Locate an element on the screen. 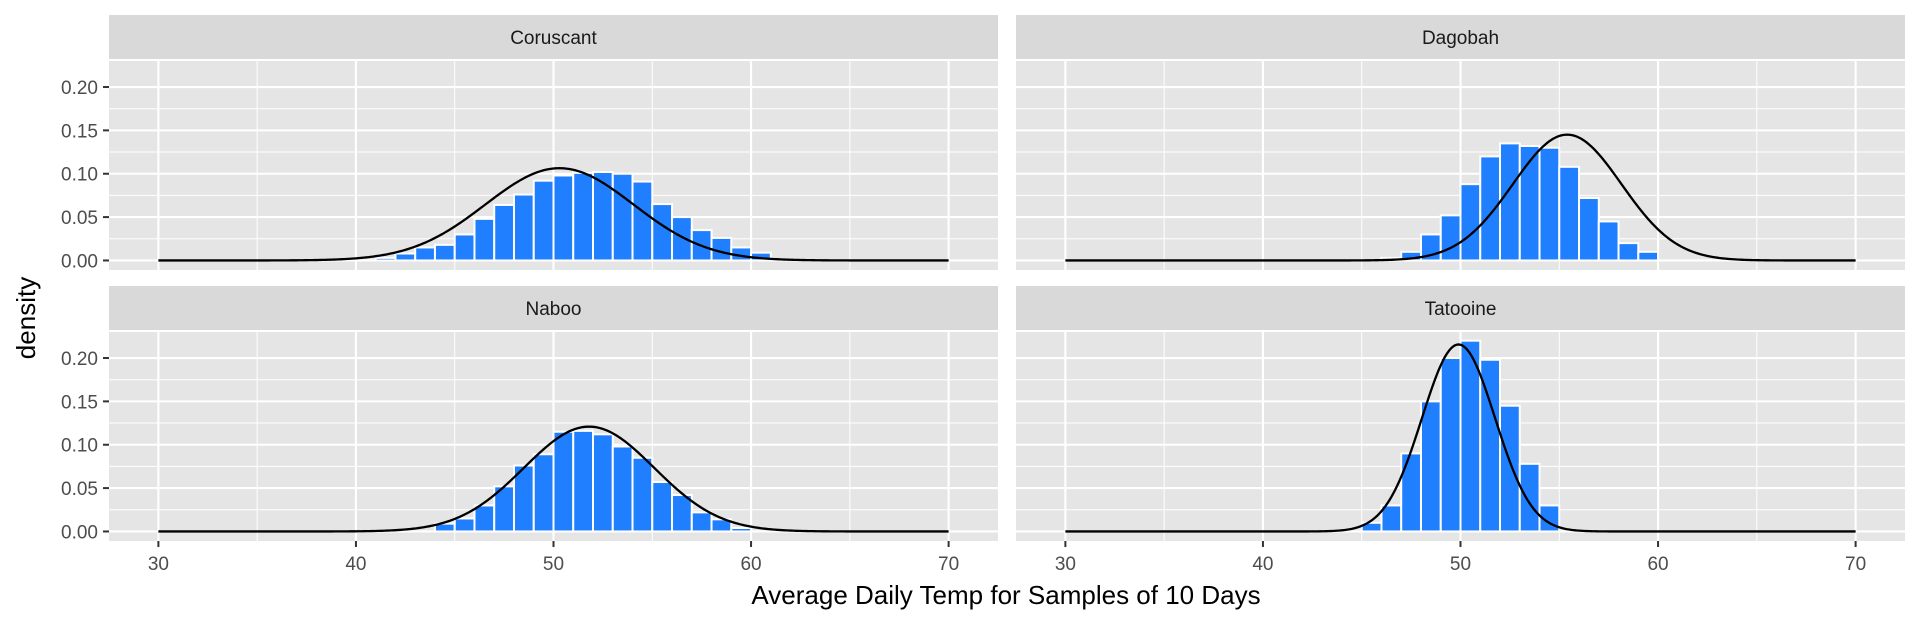 This screenshot has width=1920, height=624. facet-title: Coruscant is located at coordinates (553, 38).